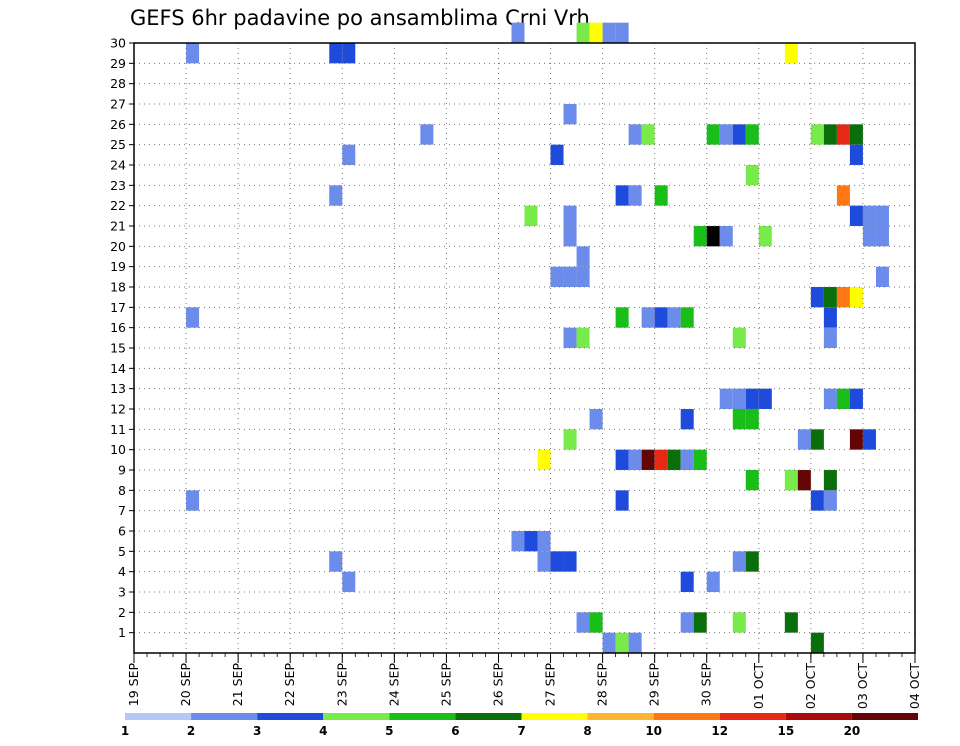  I want to click on y-tick-label: 5, so click(122, 551).